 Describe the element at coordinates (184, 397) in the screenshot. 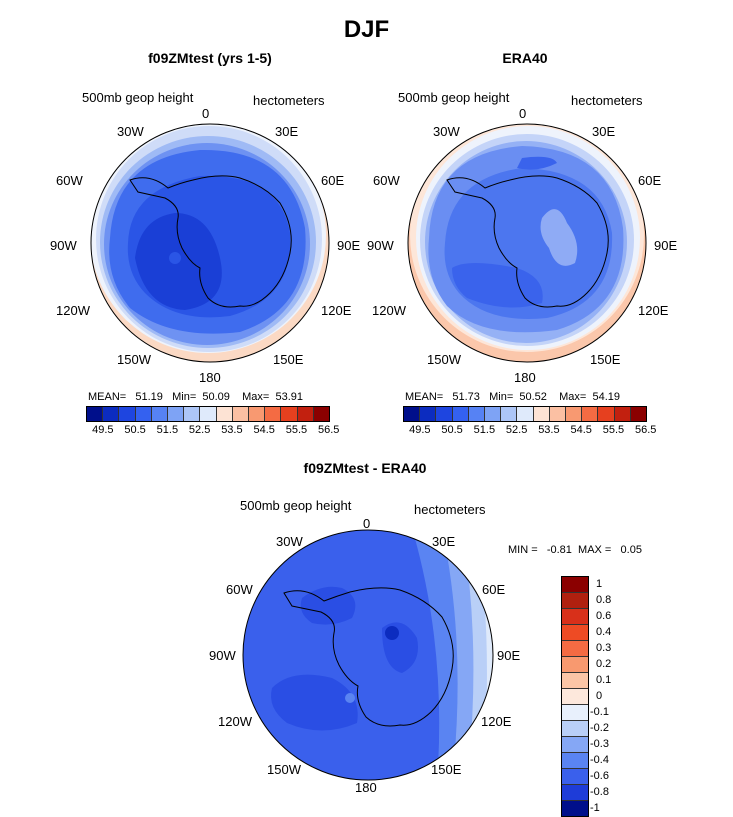

I see `panel1-min-label: Min=` at that location.